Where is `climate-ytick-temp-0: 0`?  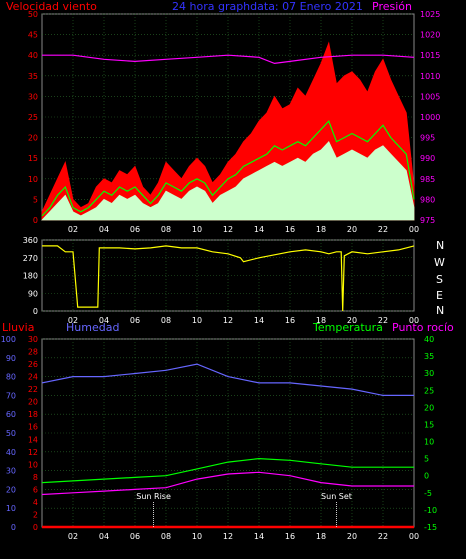 climate-ytick-temp-0: 0 is located at coordinates (426, 476).